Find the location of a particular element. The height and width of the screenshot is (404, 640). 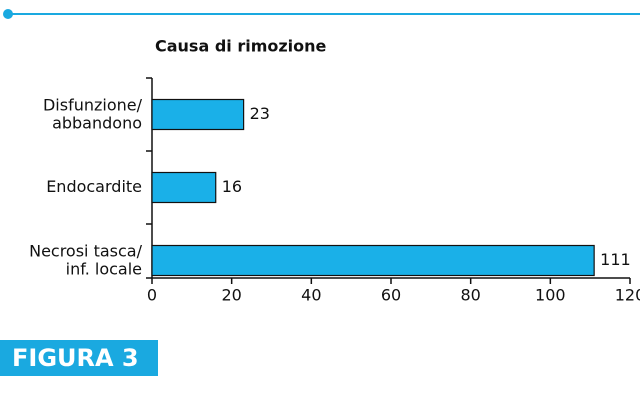

value-label: 23 is located at coordinates (260, 113).